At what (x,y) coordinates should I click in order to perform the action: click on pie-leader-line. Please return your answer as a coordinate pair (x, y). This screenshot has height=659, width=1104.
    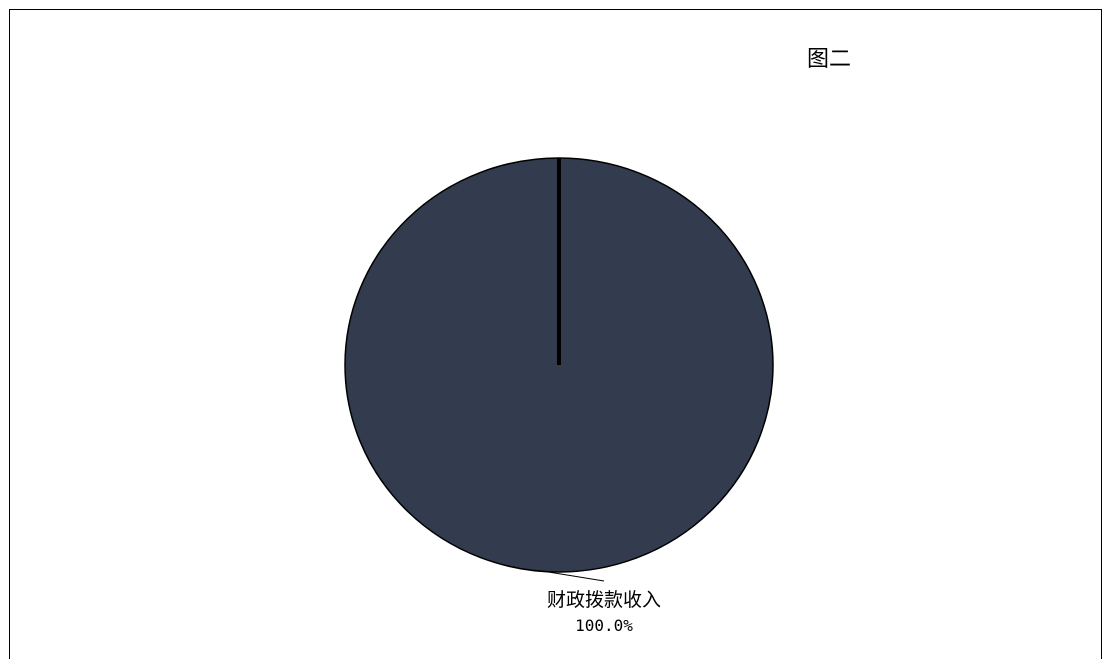
    Looking at the image, I should click on (575, 576).